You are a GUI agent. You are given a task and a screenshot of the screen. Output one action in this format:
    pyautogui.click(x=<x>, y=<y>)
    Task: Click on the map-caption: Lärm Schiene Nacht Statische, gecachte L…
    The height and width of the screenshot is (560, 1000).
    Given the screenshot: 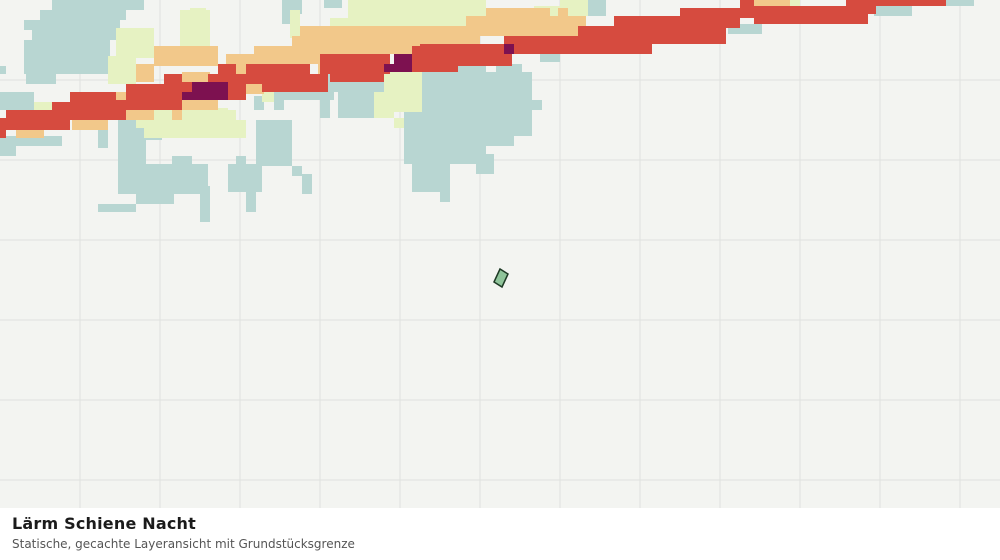 What is the action you would take?
    pyautogui.click(x=500, y=534)
    